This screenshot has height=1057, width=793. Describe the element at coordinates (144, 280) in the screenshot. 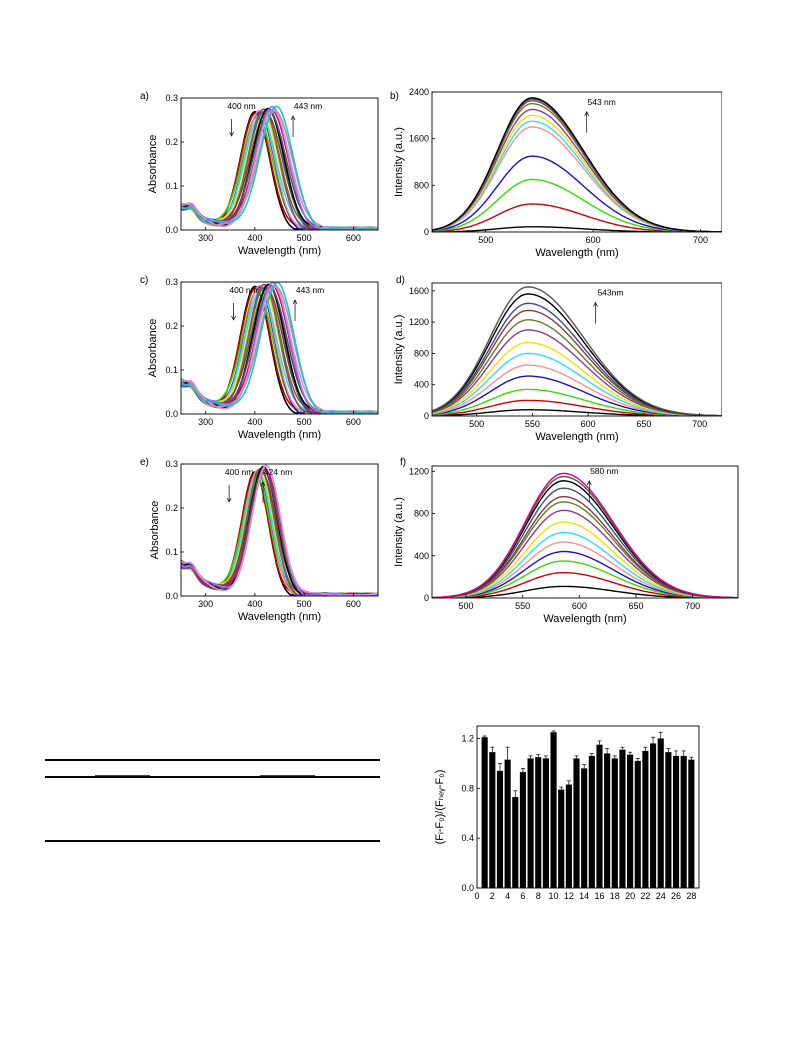

I see `panel-label-c: c)` at that location.